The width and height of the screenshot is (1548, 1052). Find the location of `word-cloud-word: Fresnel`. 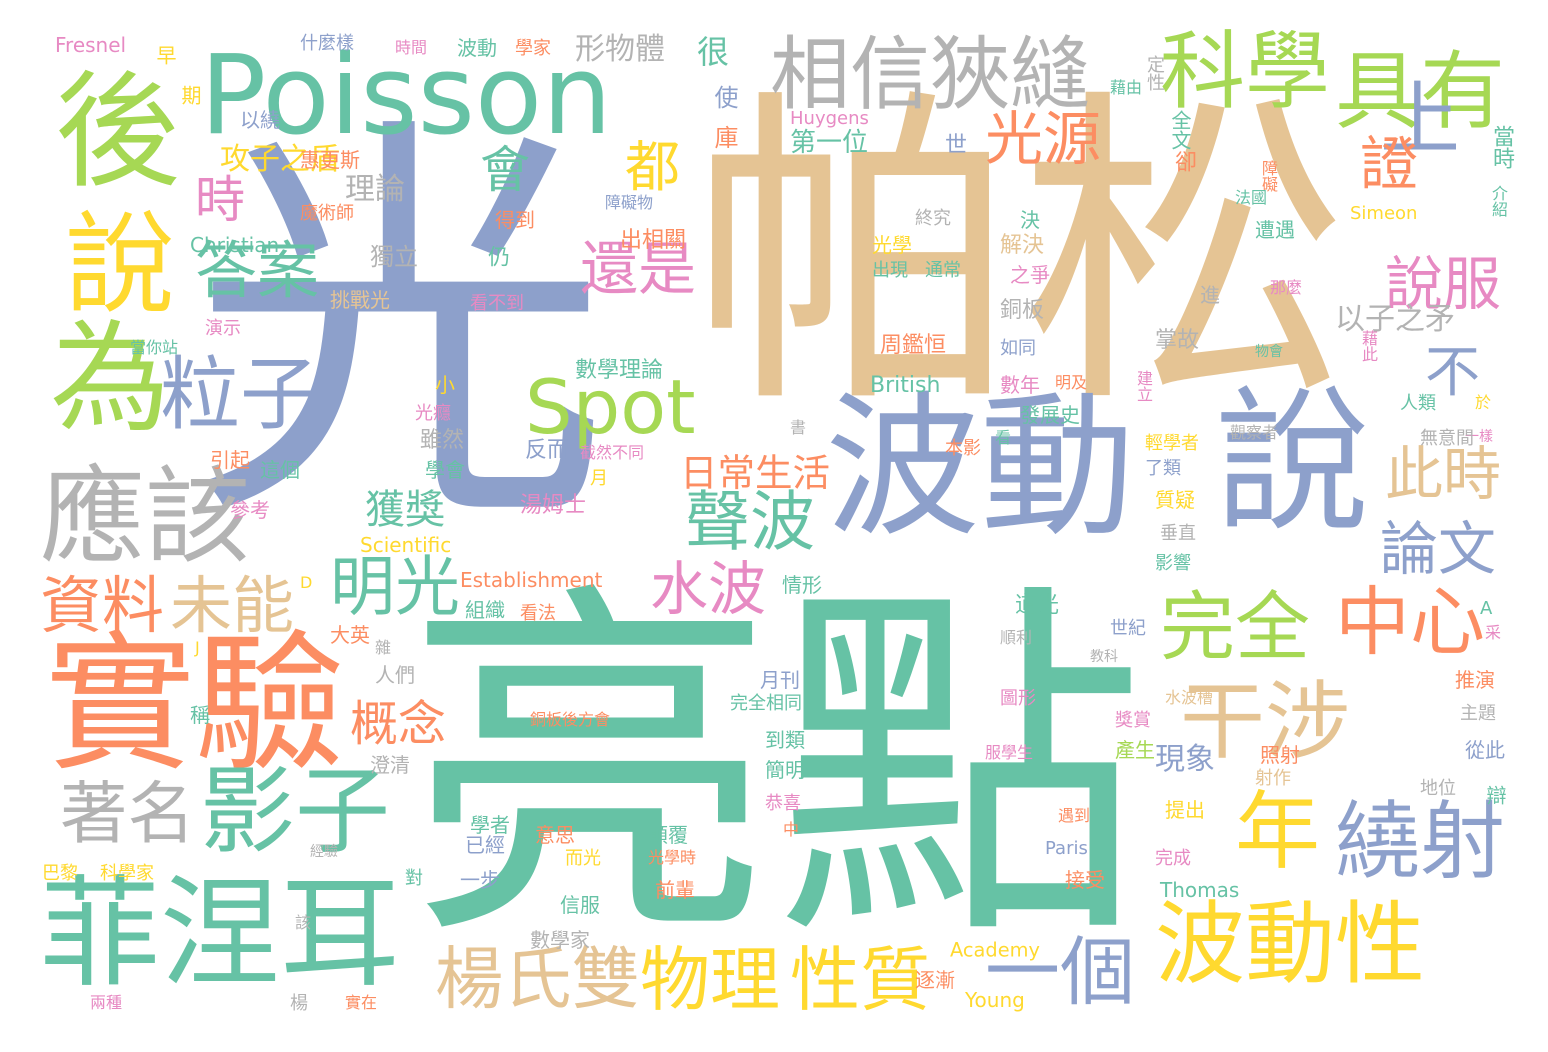

word-cloud-word: Fresnel is located at coordinates (91, 45).